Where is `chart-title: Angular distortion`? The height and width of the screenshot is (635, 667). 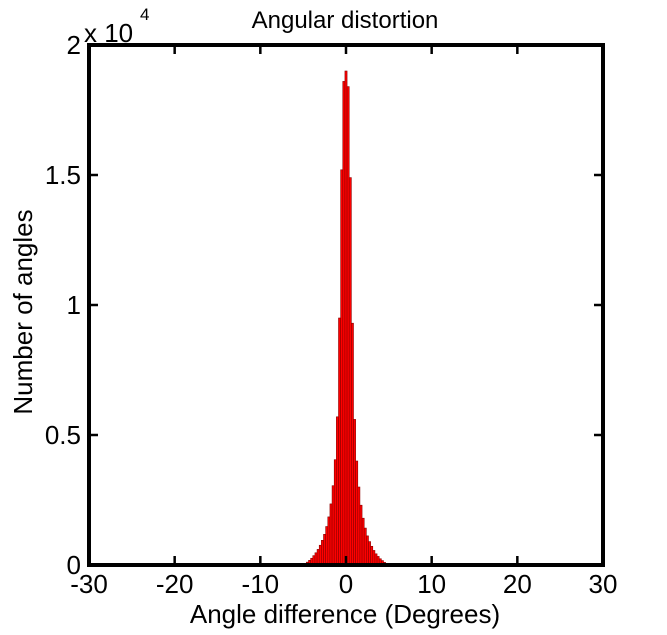
chart-title: Angular distortion is located at coordinates (345, 20).